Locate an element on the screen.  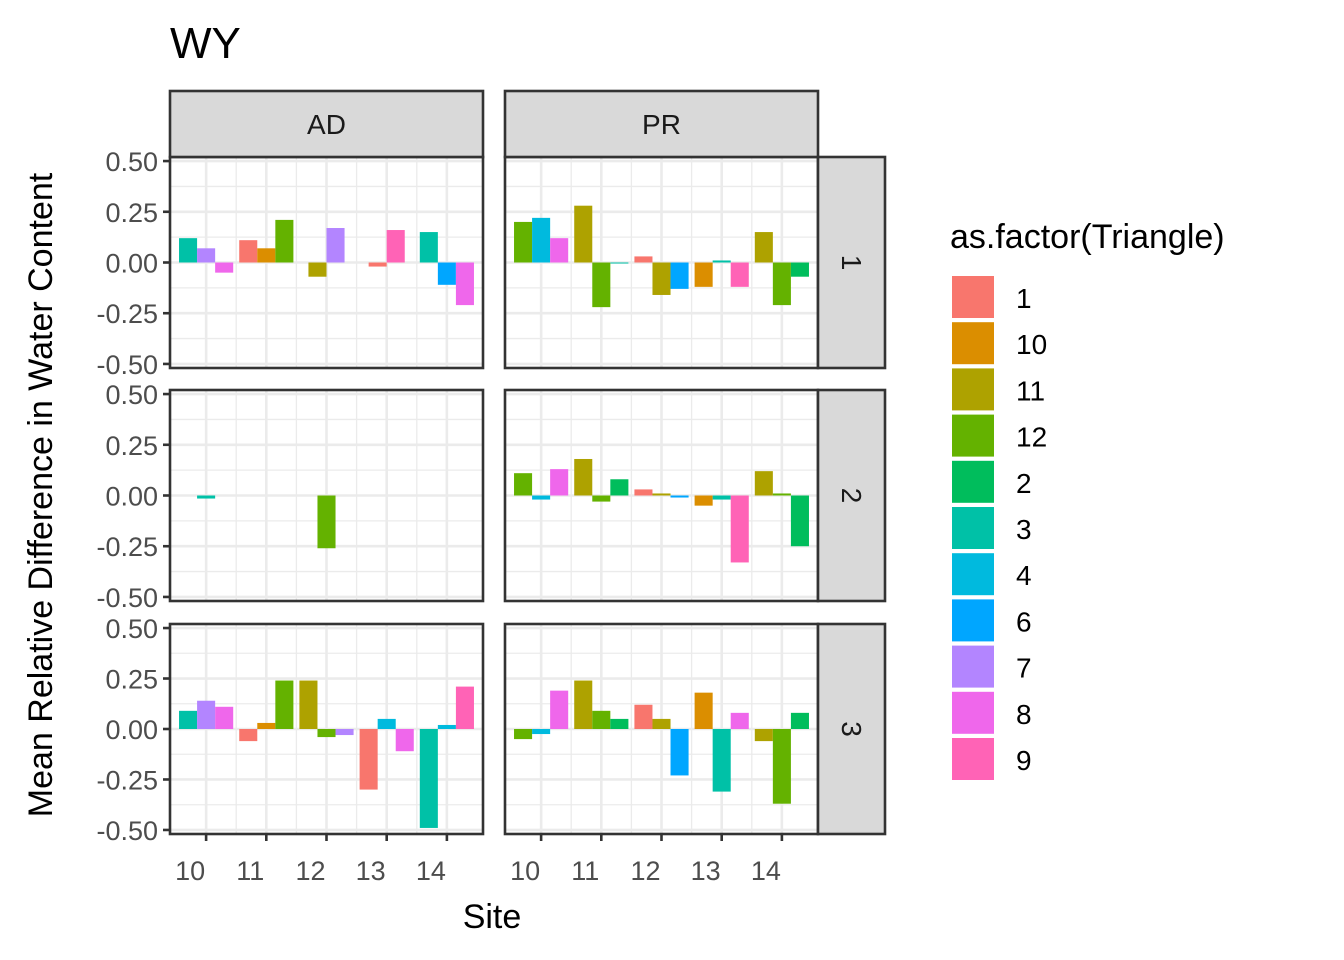
legend-label: 8 is located at coordinates (1024, 714).